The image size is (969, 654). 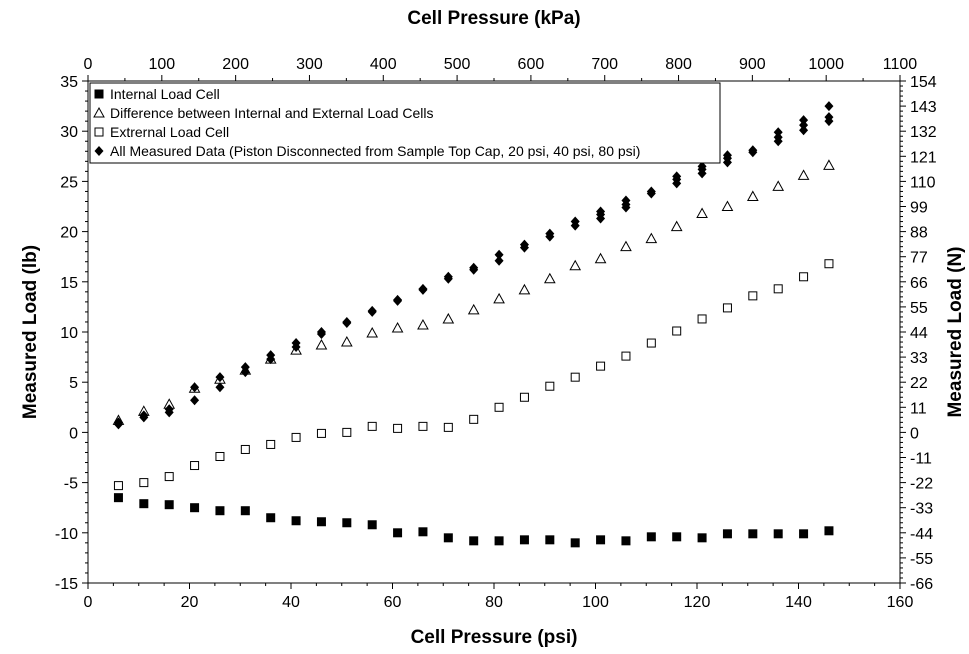 I want to click on x-tick-label: 140, so click(x=798, y=602).